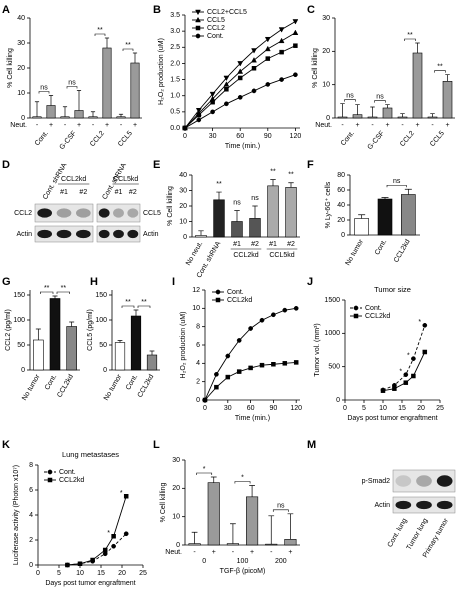 The image size is (461, 596). What do you see at coordinates (437, 139) in the screenshot?
I see `group-label: CCL5` at bounding box center [437, 139].